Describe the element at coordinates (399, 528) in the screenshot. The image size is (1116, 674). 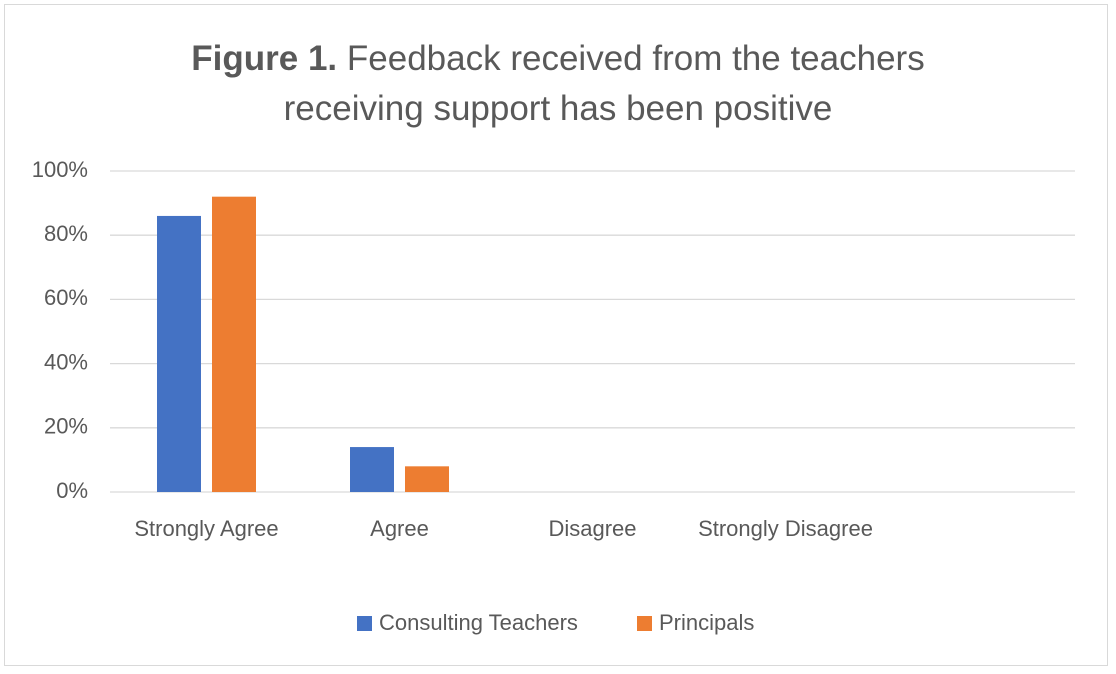
I see `x-tick-label: Agree` at that location.